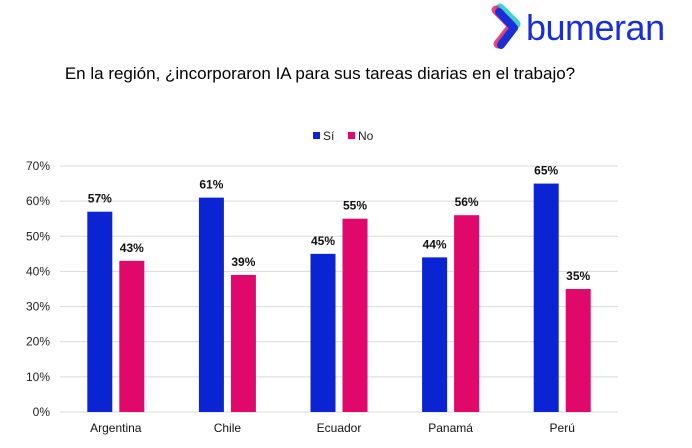 The width and height of the screenshot is (692, 448). I want to click on y-tick-label: 10%, so click(38, 377).